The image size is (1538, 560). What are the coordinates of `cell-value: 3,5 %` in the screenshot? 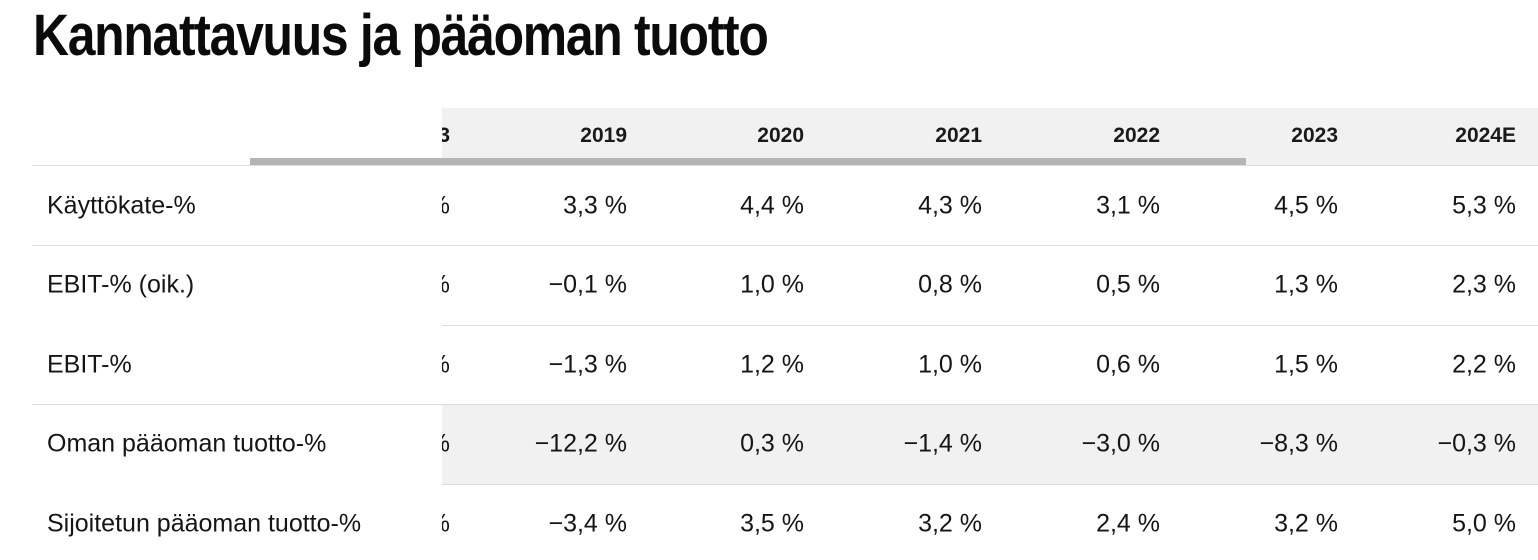 It's located at (772, 523).